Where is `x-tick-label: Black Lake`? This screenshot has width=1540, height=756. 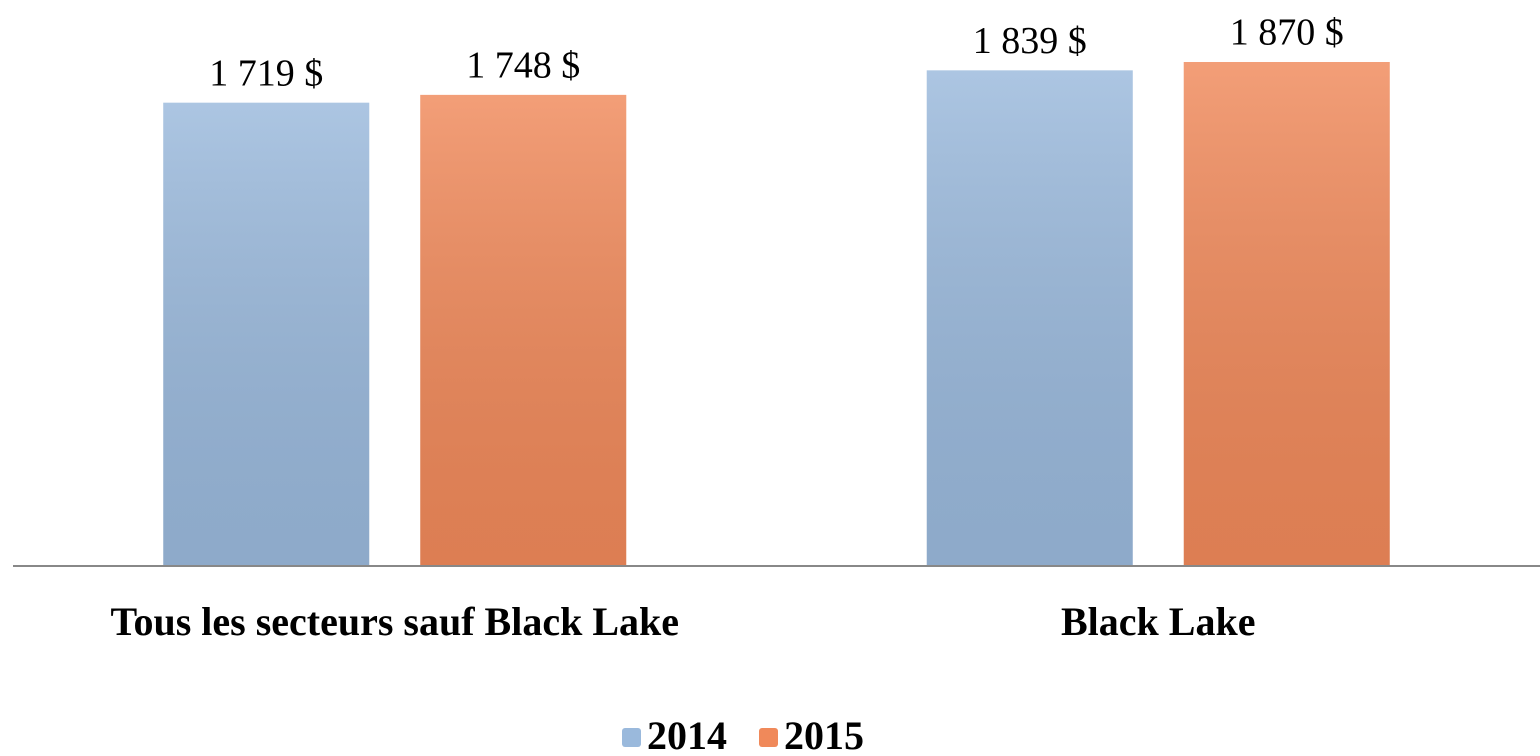
x-tick-label: Black Lake is located at coordinates (1158, 621).